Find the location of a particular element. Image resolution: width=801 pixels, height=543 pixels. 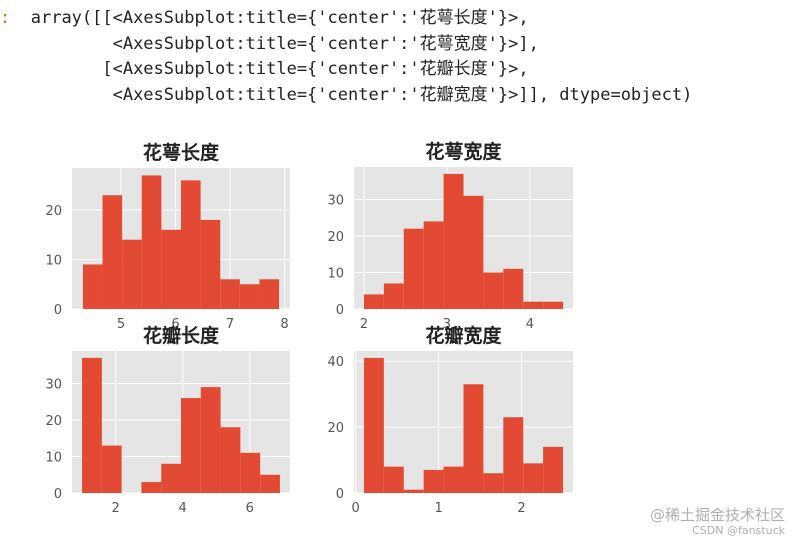

panel-1-title: 花萼长度 is located at coordinates (181, 152).